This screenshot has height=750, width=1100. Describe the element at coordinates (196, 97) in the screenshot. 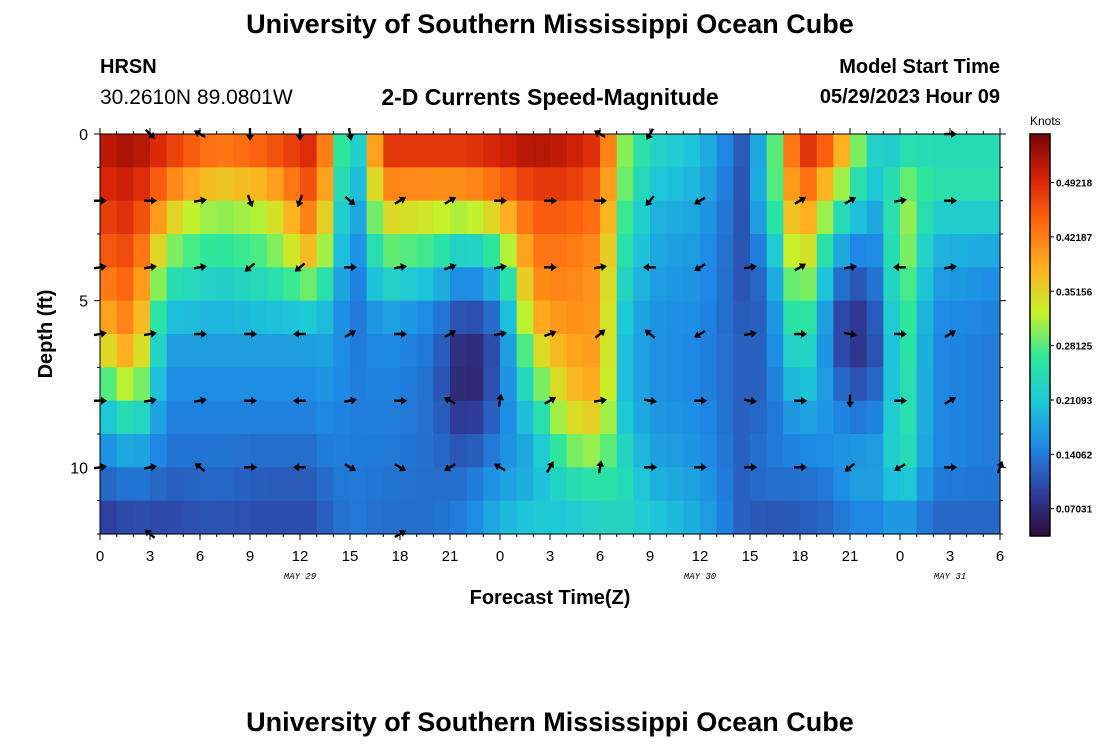

I see `station-coordinates: 30.2610N 89.0801W` at that location.